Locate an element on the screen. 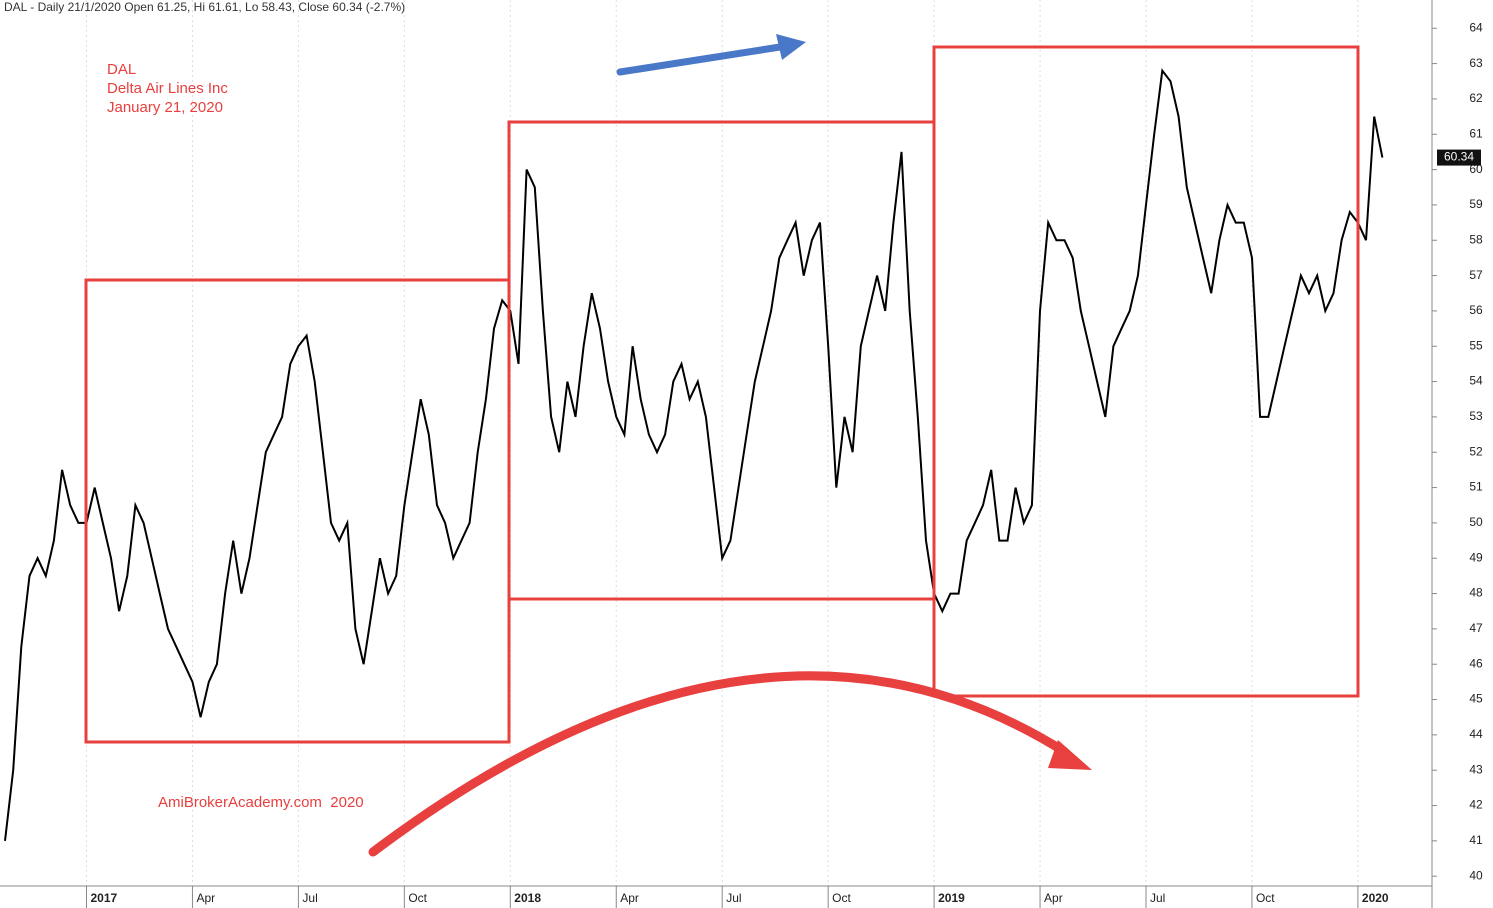 This screenshot has width=1493, height=908. x-tick-label: 2017 is located at coordinates (104, 898).